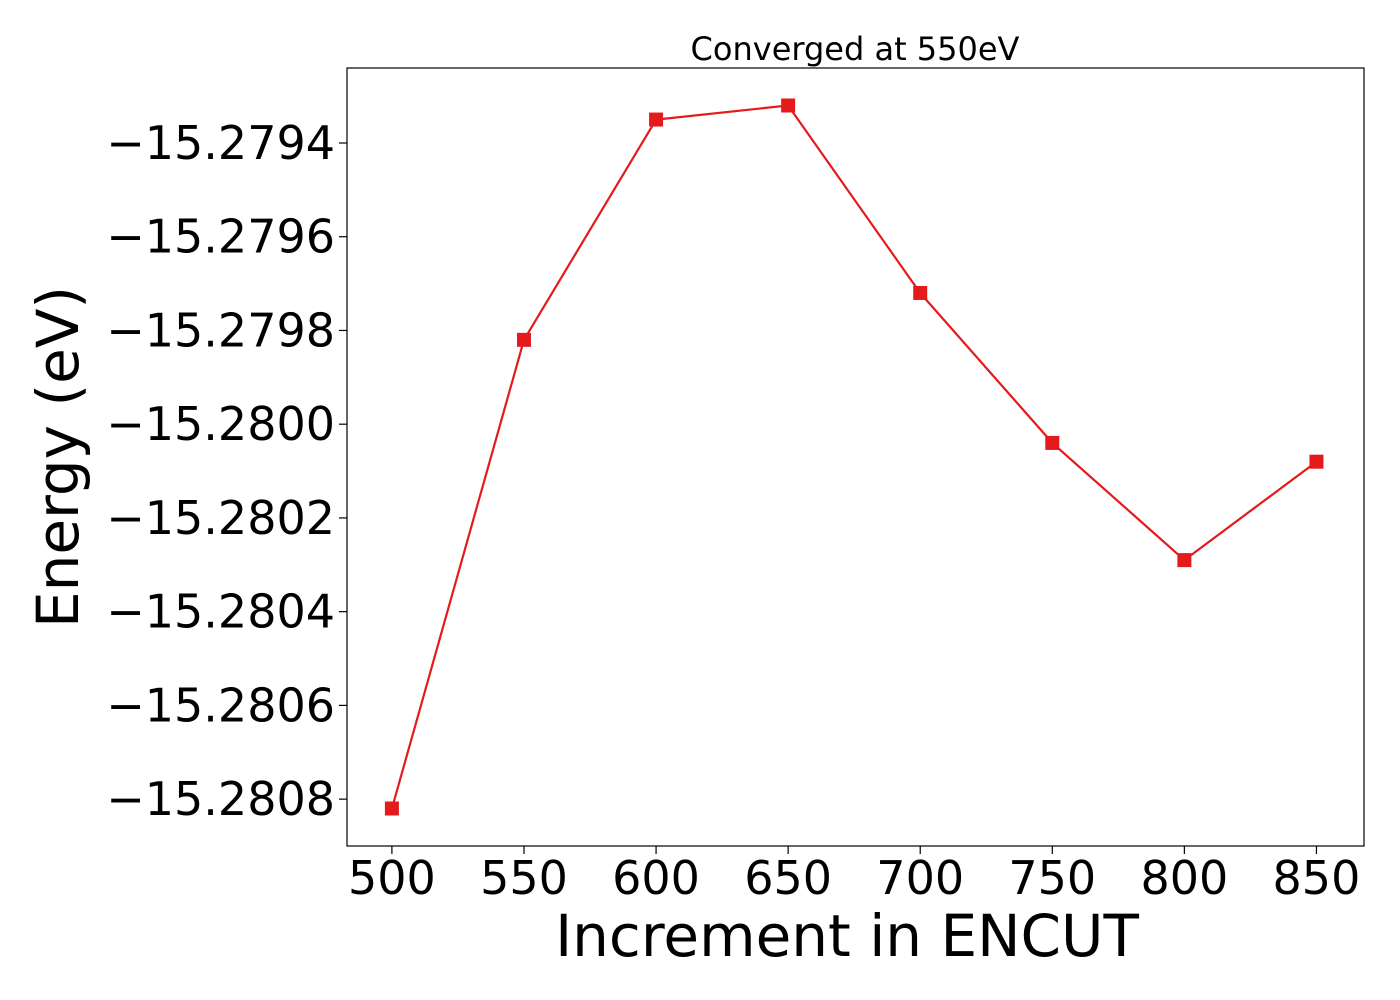 Image resolution: width=1400 pixels, height=1000 pixels. What do you see at coordinates (58, 457) in the screenshot?
I see `y-axis-title: Energy (eV)` at bounding box center [58, 457].